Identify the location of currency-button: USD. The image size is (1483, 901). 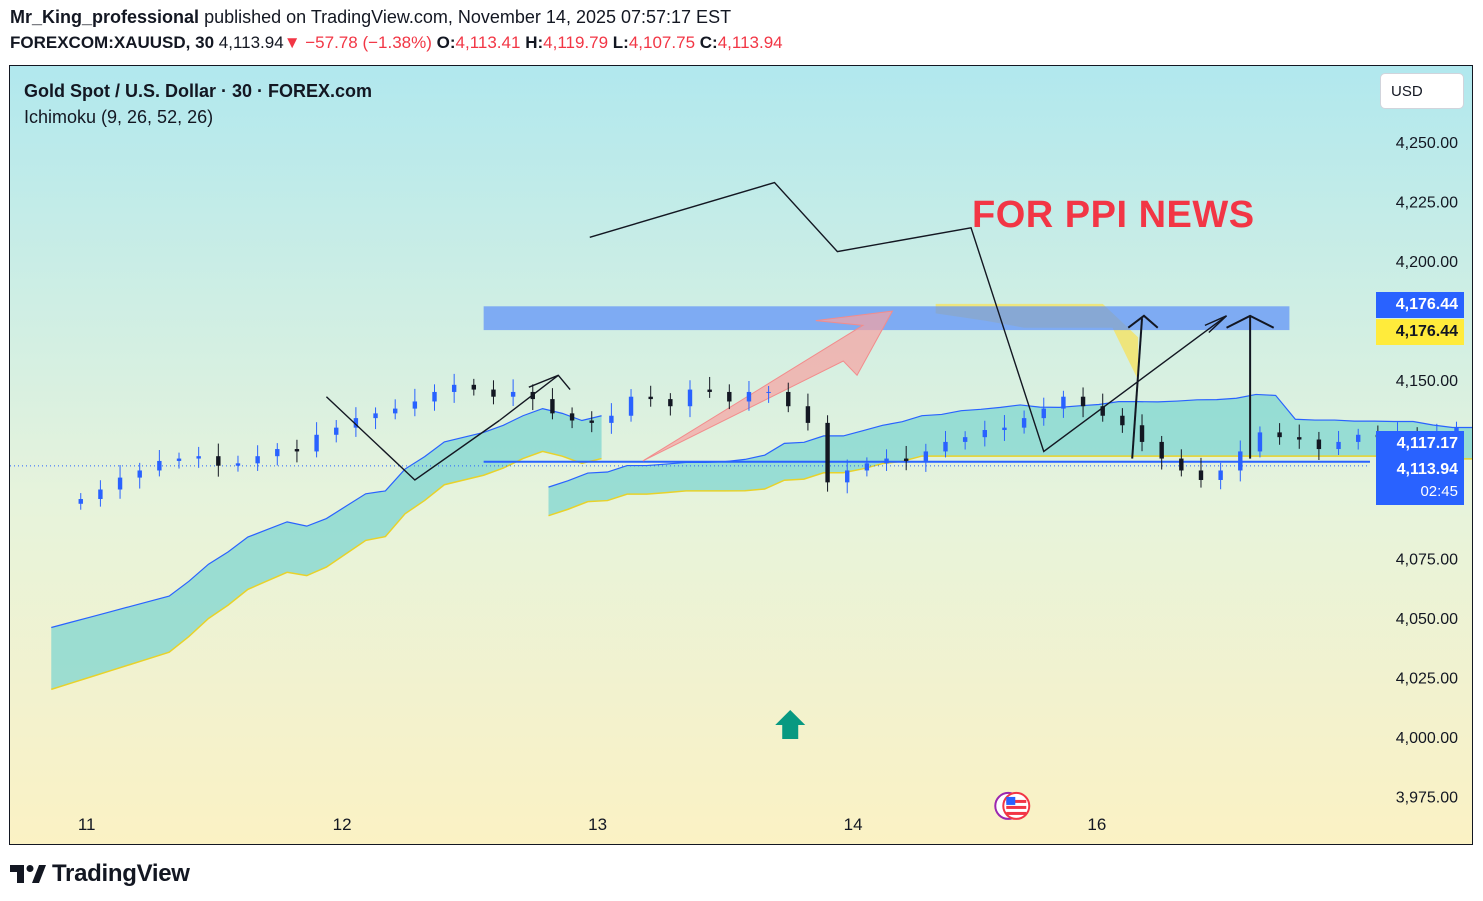
(1422, 91).